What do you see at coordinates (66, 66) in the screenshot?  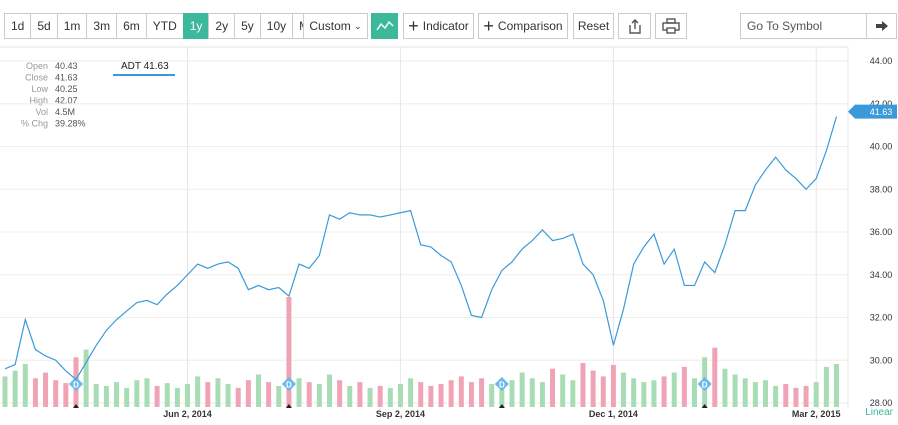 I see `info-value: 40.43` at bounding box center [66, 66].